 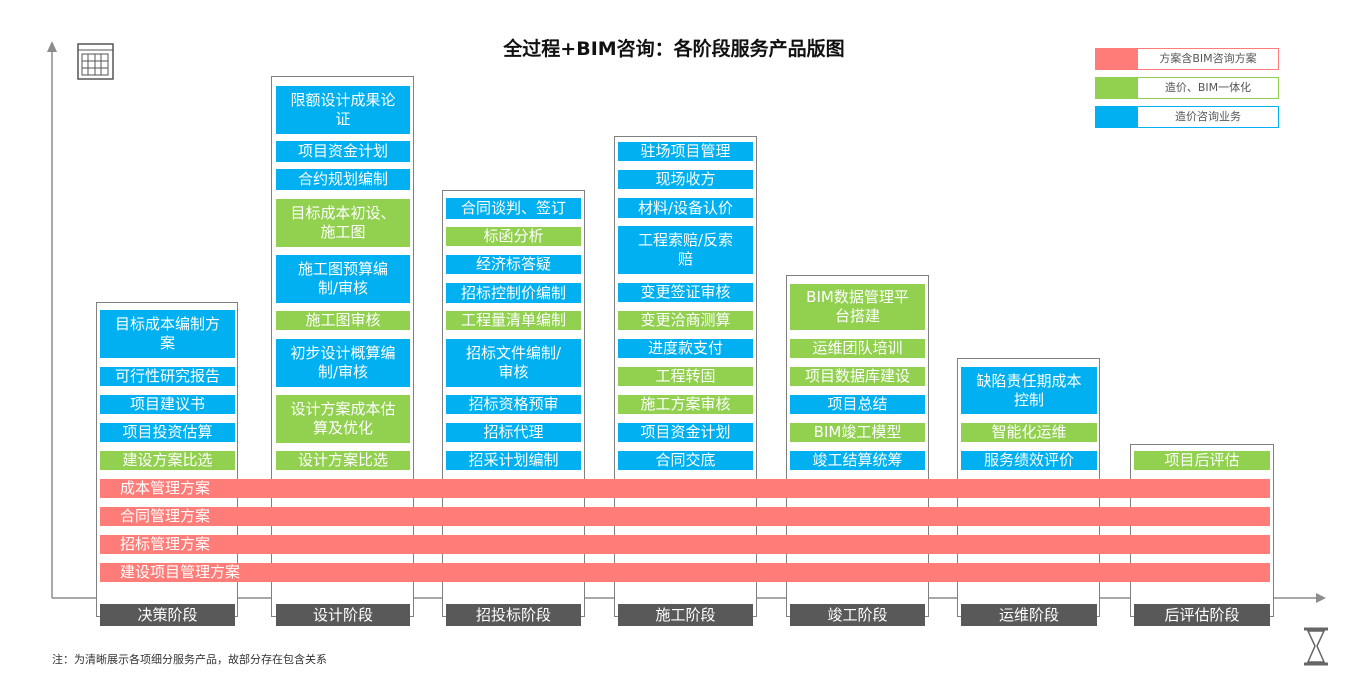 I want to click on stage-label: 运维阶段, so click(x=1029, y=615).